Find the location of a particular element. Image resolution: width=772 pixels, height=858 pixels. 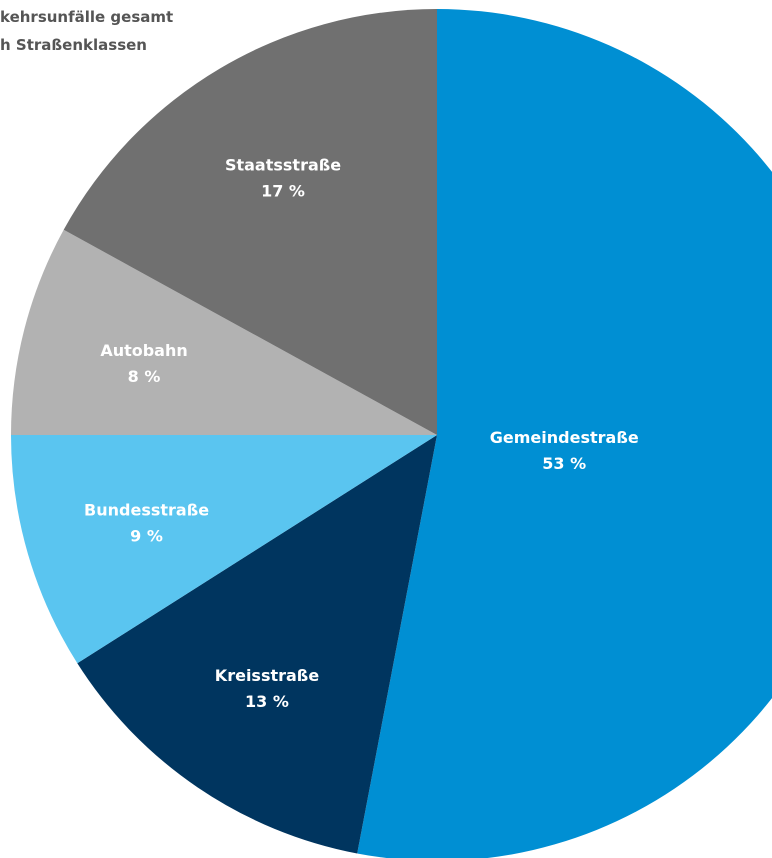

slice-value-label: 17 % is located at coordinates (283, 191).